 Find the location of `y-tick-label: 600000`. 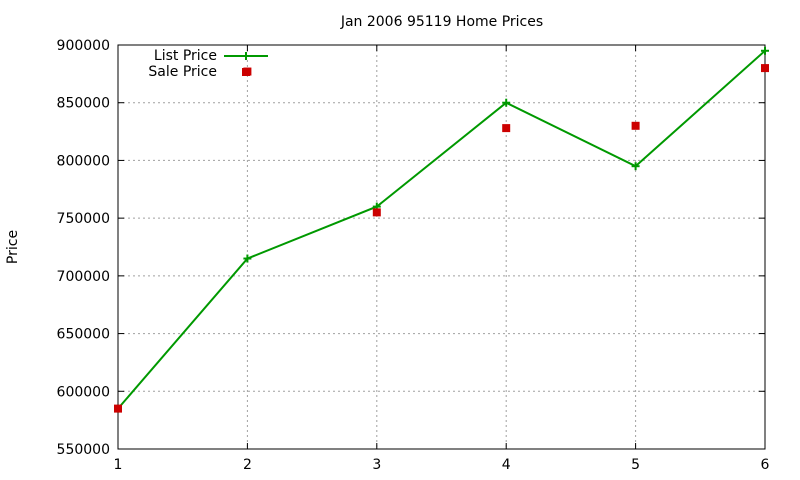

y-tick-label: 600000 is located at coordinates (83, 392).